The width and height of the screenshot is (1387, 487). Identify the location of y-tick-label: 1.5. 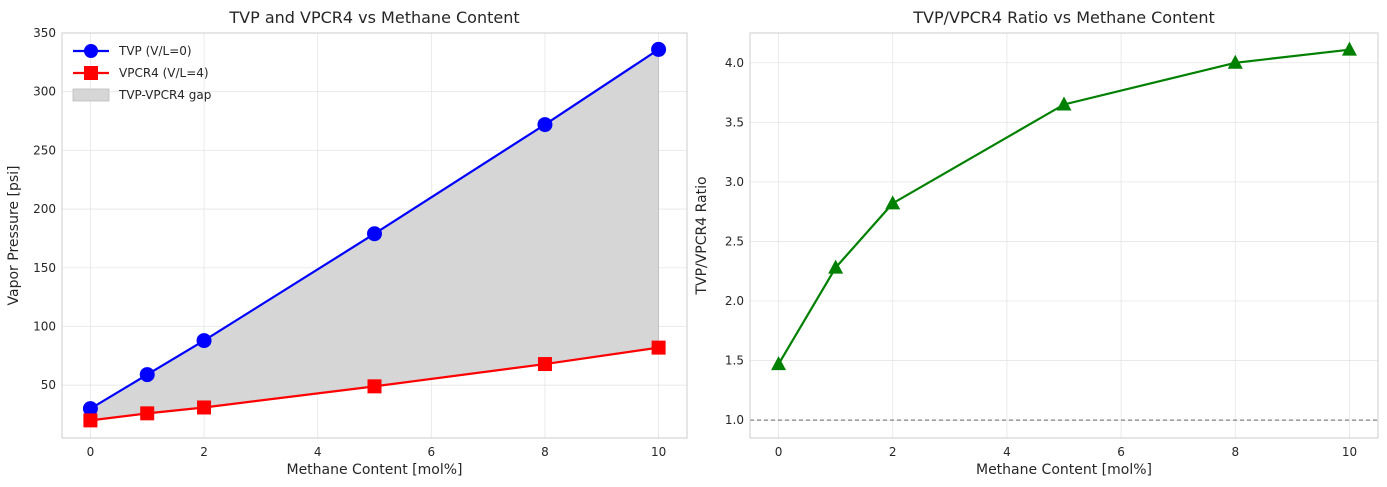
(734, 361).